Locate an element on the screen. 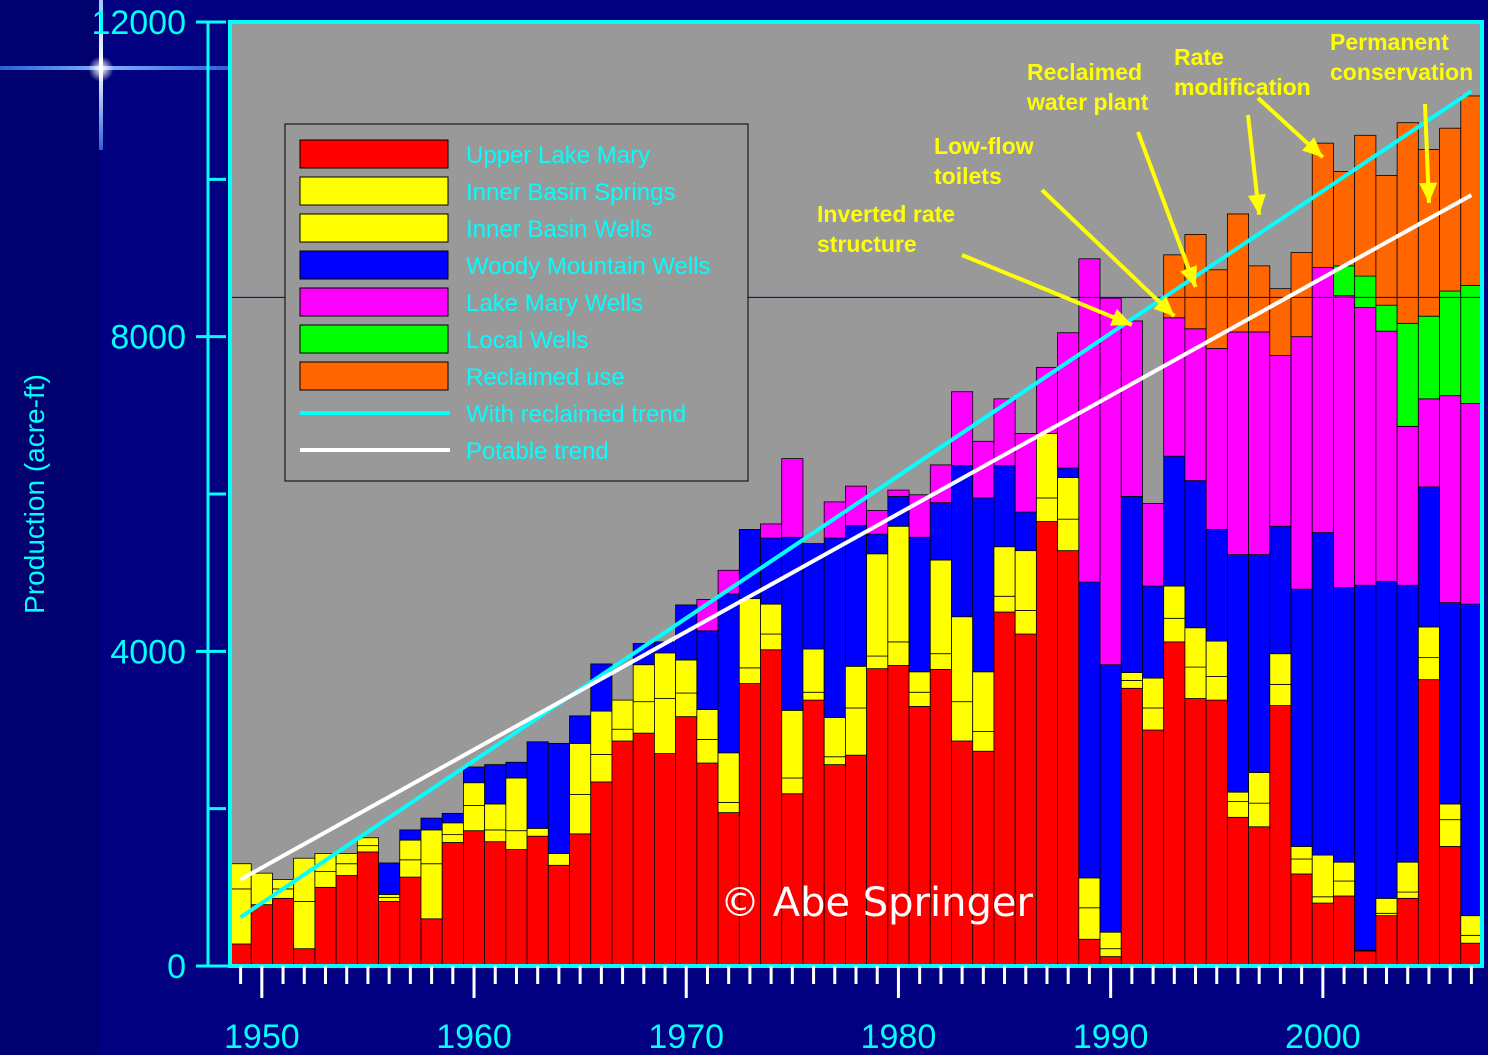 The width and height of the screenshot is (1488, 1055). y-tick-label: 0 is located at coordinates (176, 967).